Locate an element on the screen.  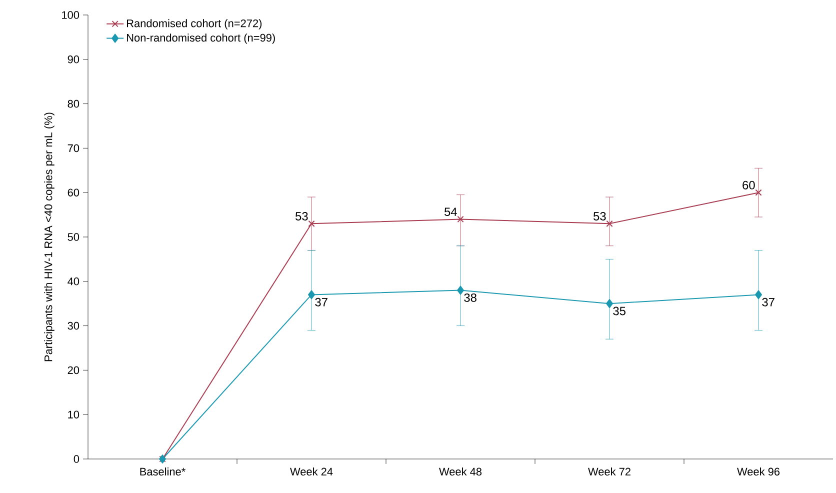
x-tick-label: Week 72 is located at coordinates (609, 471).